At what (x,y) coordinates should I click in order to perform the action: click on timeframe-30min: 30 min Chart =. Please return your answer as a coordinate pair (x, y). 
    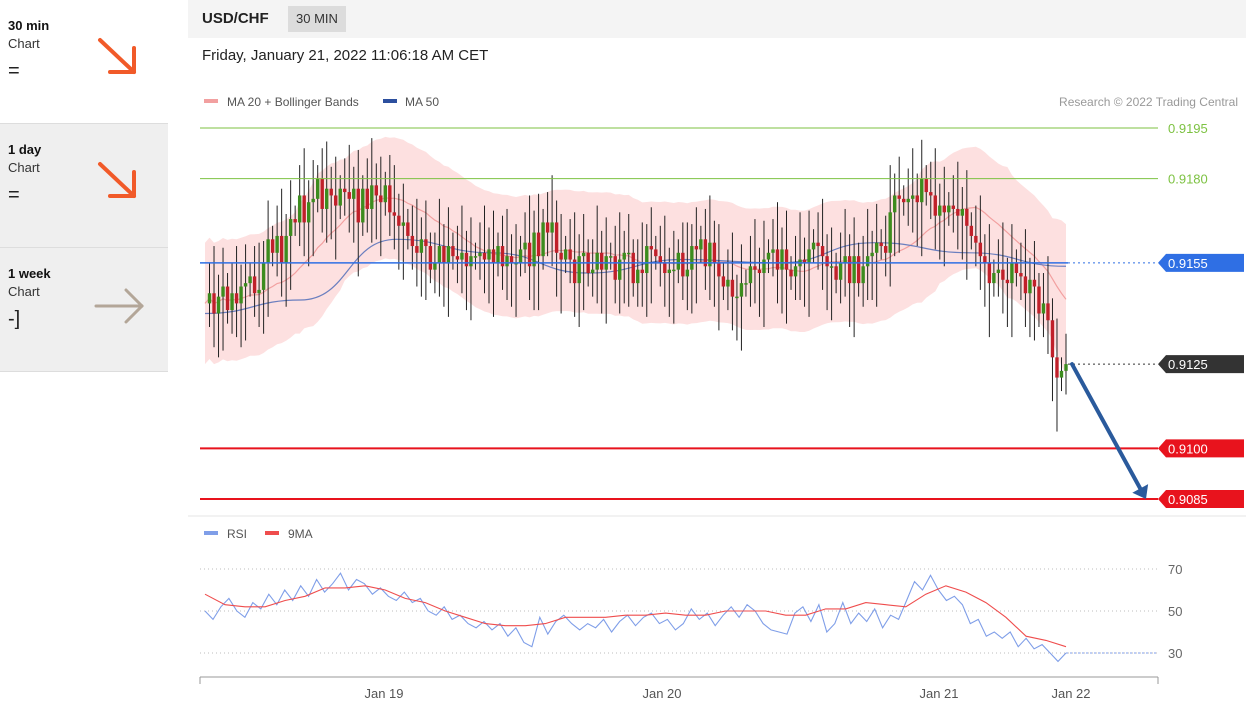
    Looking at the image, I should click on (84, 62).